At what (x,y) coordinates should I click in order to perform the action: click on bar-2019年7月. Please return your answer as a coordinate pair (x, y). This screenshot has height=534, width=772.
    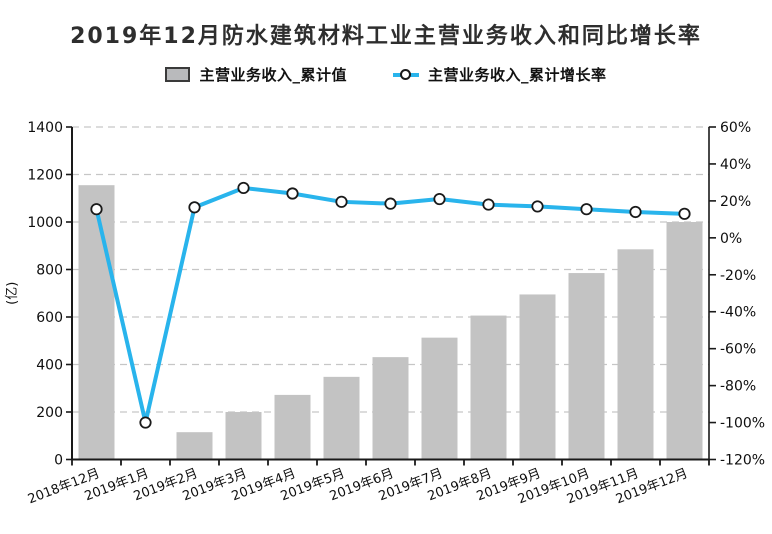
    Looking at the image, I should click on (439, 398).